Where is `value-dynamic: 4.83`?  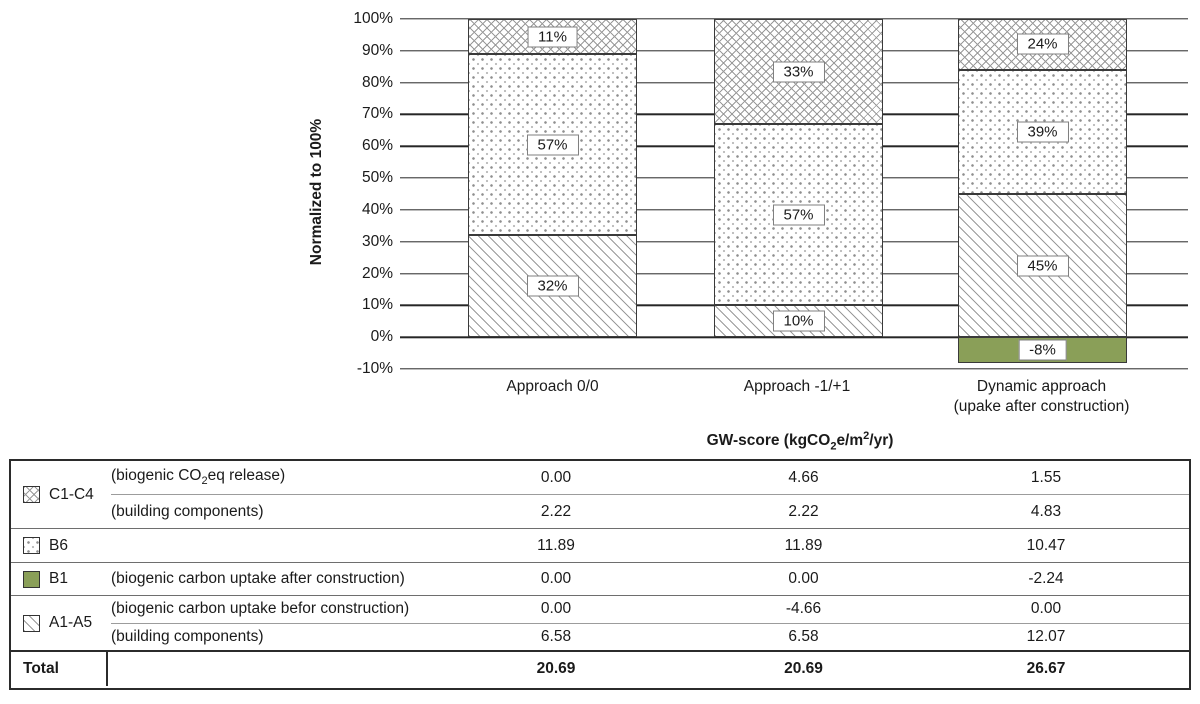
value-dynamic: 4.83 is located at coordinates (1046, 511).